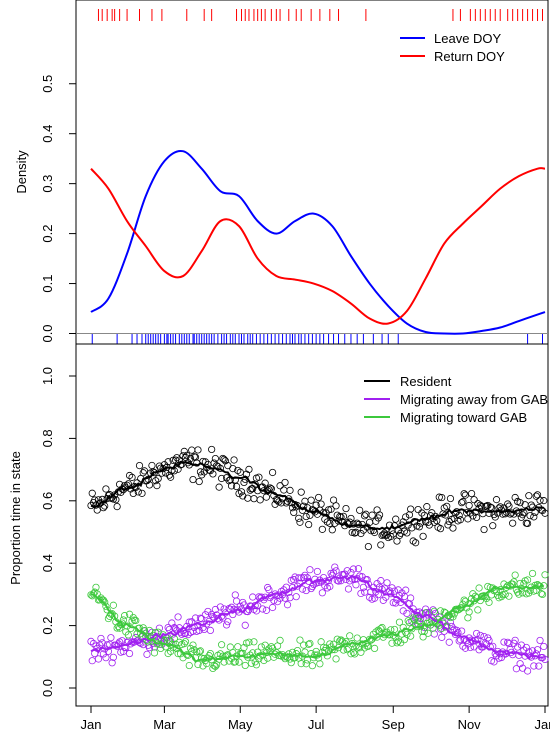  Describe the element at coordinates (47, 563) in the screenshot. I see `proportion-y-tick-label: 0.4` at that location.